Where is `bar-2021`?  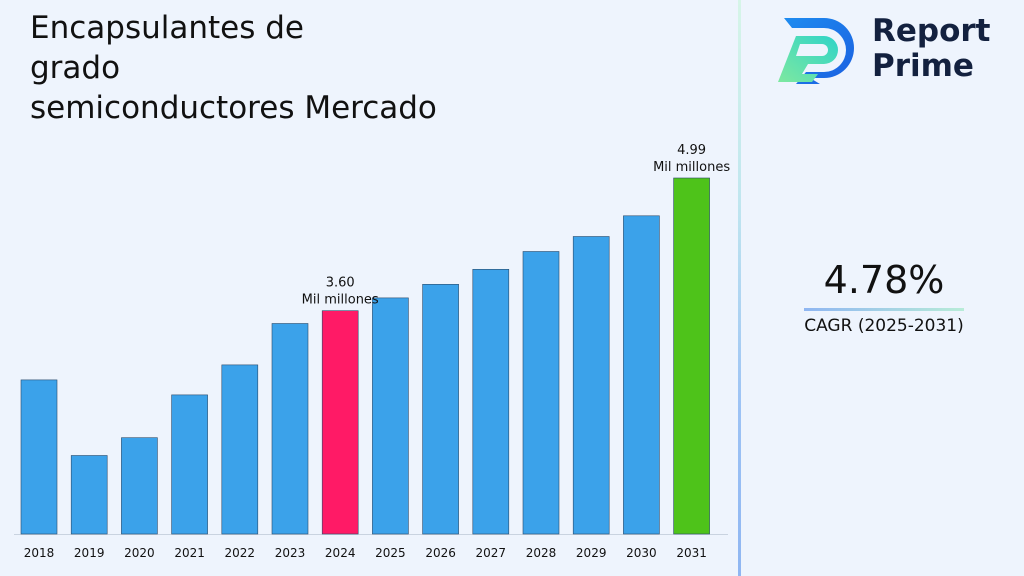 bar-2021 is located at coordinates (189, 464).